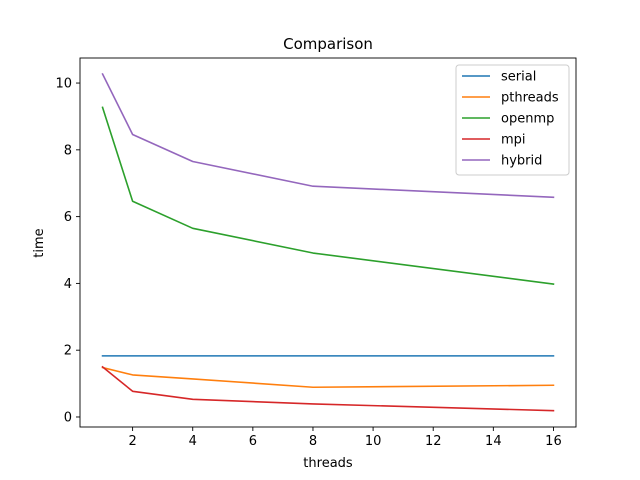 The width and height of the screenshot is (640, 480). What do you see at coordinates (328, 44) in the screenshot?
I see `chart-title: Comparison` at bounding box center [328, 44].